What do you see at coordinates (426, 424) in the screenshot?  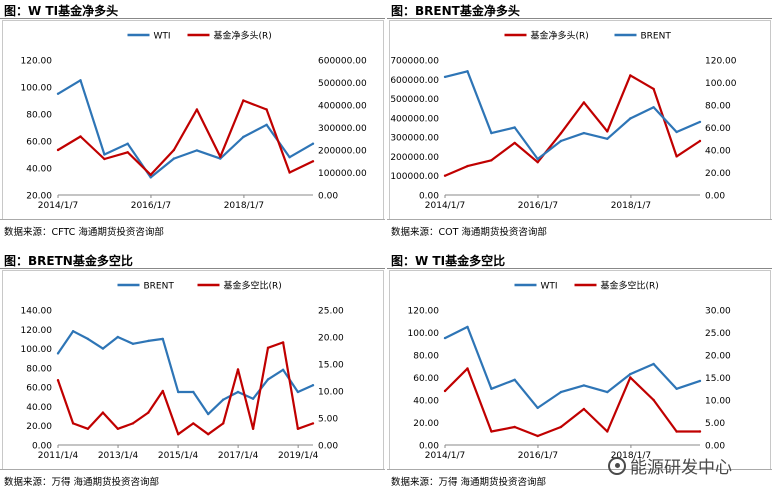 I see `left-axis-tick-label: 20.00` at bounding box center [426, 424].